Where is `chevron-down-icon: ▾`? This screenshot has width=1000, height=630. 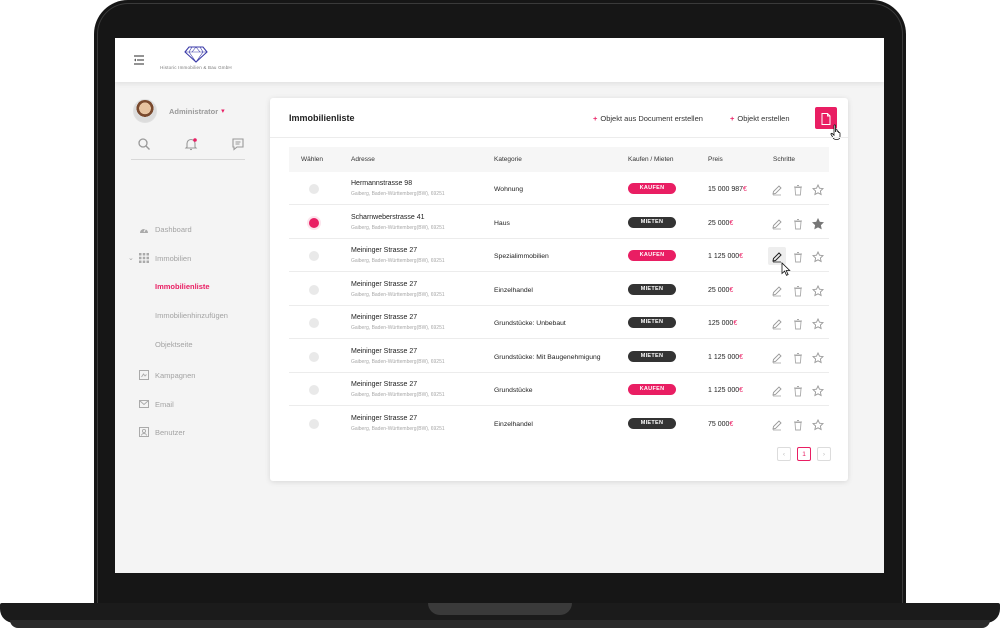
chevron-down-icon: ▾ is located at coordinates (223, 111).